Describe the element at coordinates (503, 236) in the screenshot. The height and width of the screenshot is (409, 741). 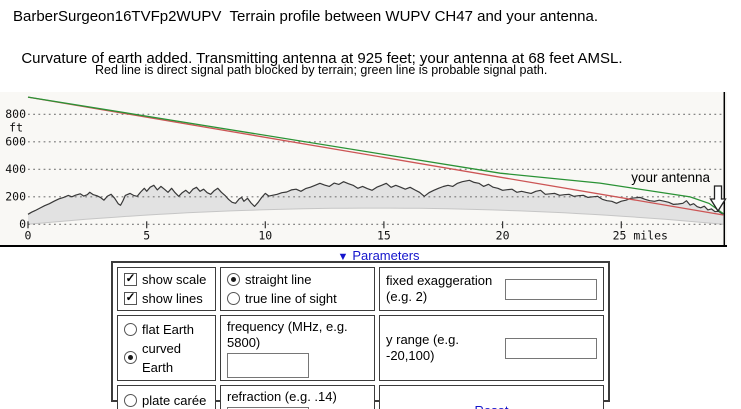
I see `svg-text: 20` at that location.